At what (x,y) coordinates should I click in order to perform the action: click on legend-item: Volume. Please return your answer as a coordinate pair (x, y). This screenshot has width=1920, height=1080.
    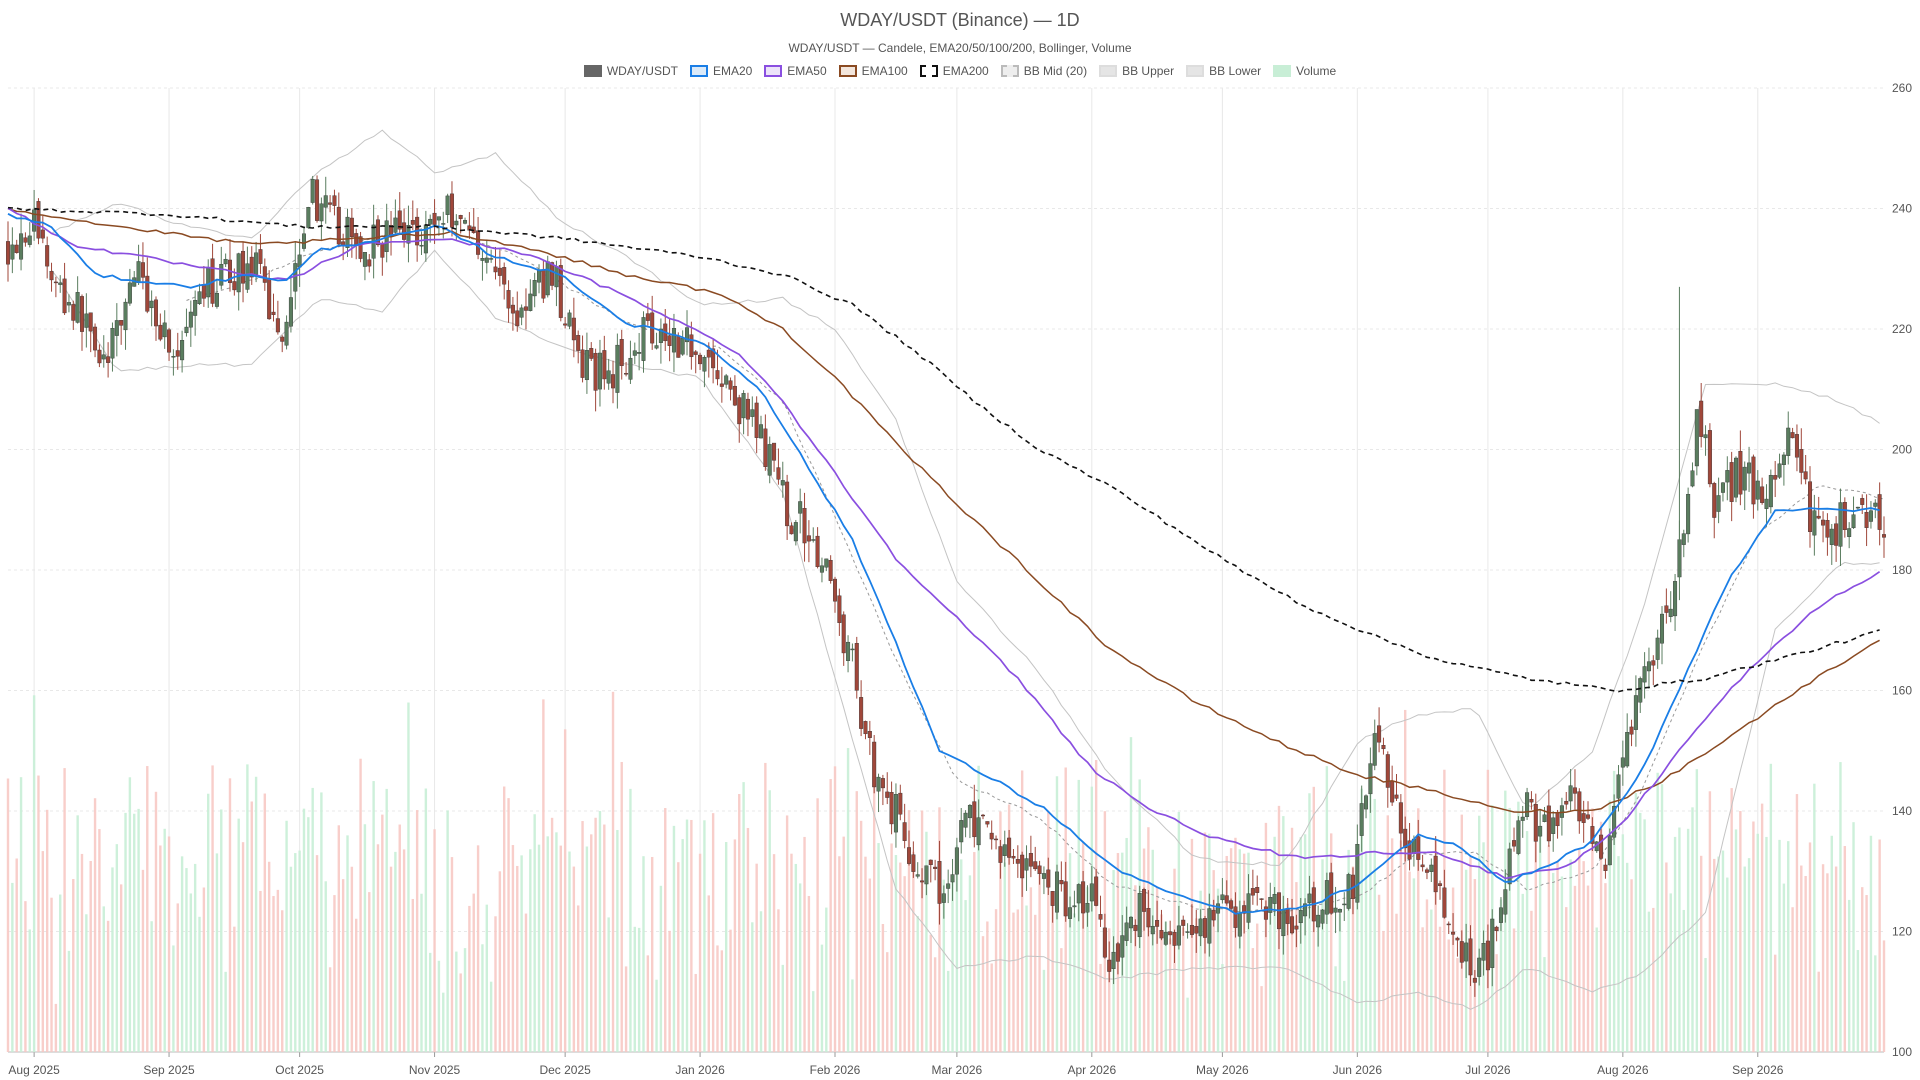
    Looking at the image, I should click on (1304, 71).